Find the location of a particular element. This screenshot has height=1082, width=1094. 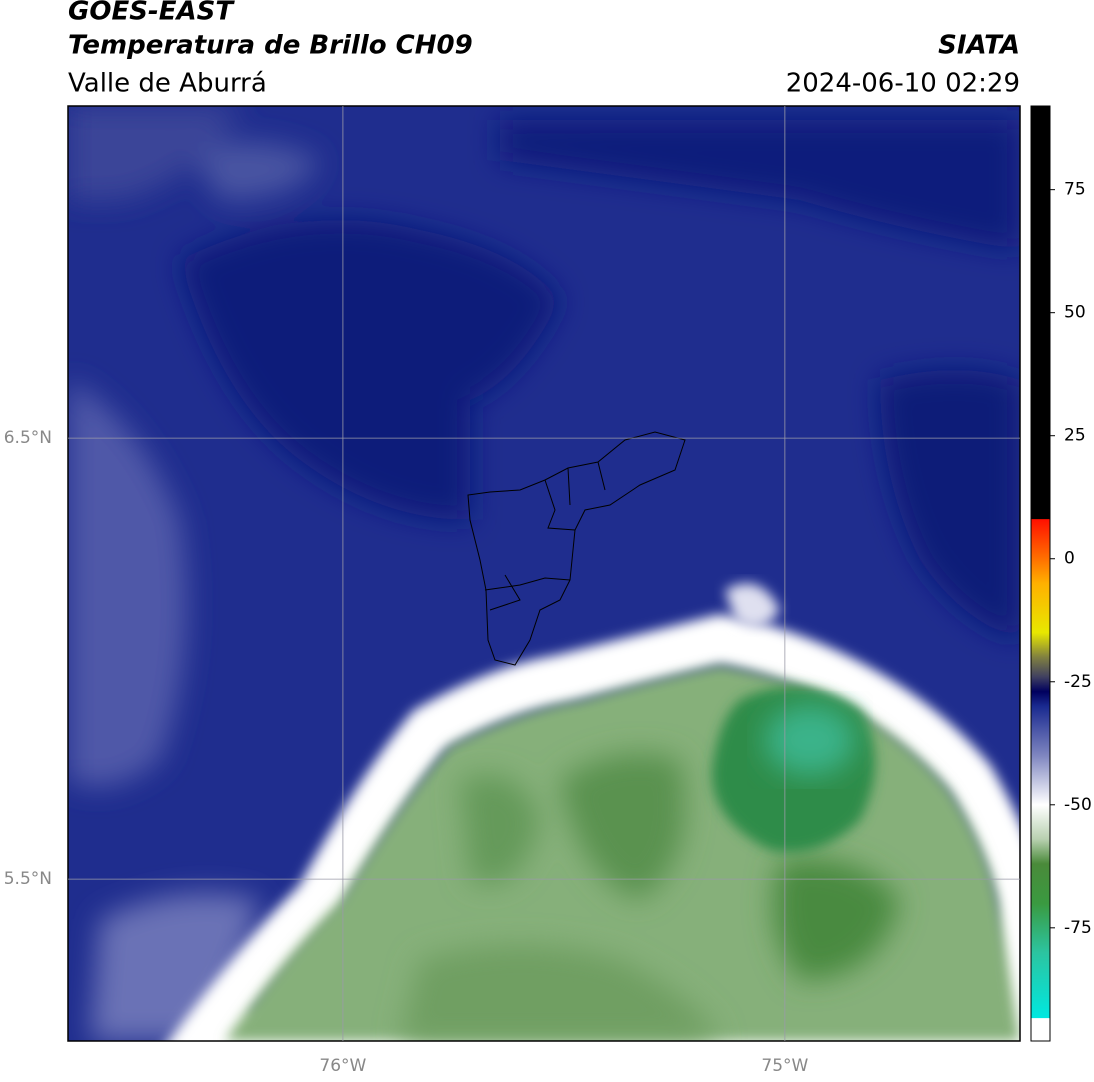

y-tick-label: 6.5°N is located at coordinates (28, 438).